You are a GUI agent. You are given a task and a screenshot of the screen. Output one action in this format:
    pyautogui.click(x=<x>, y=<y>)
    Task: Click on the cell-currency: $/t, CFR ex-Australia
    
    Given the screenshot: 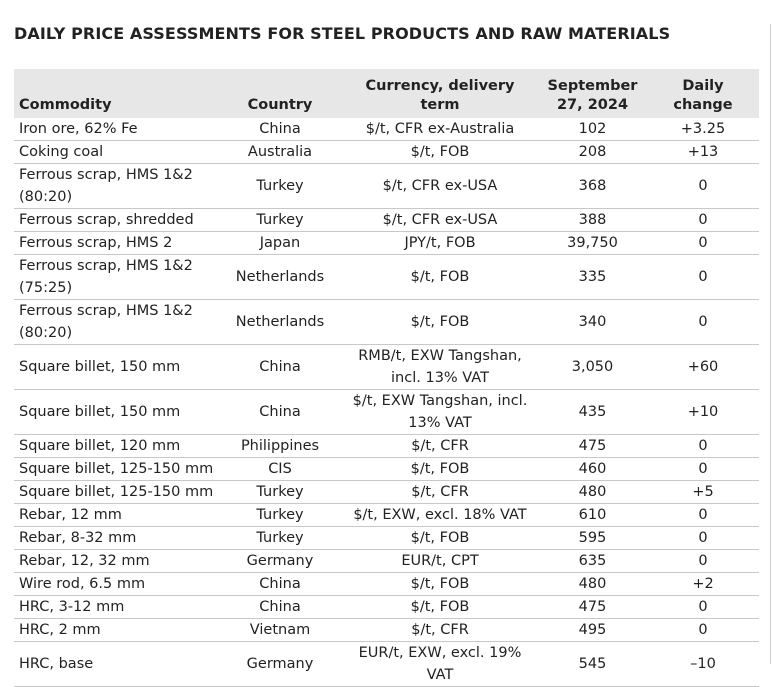 What is the action you would take?
    pyautogui.click(x=440, y=129)
    